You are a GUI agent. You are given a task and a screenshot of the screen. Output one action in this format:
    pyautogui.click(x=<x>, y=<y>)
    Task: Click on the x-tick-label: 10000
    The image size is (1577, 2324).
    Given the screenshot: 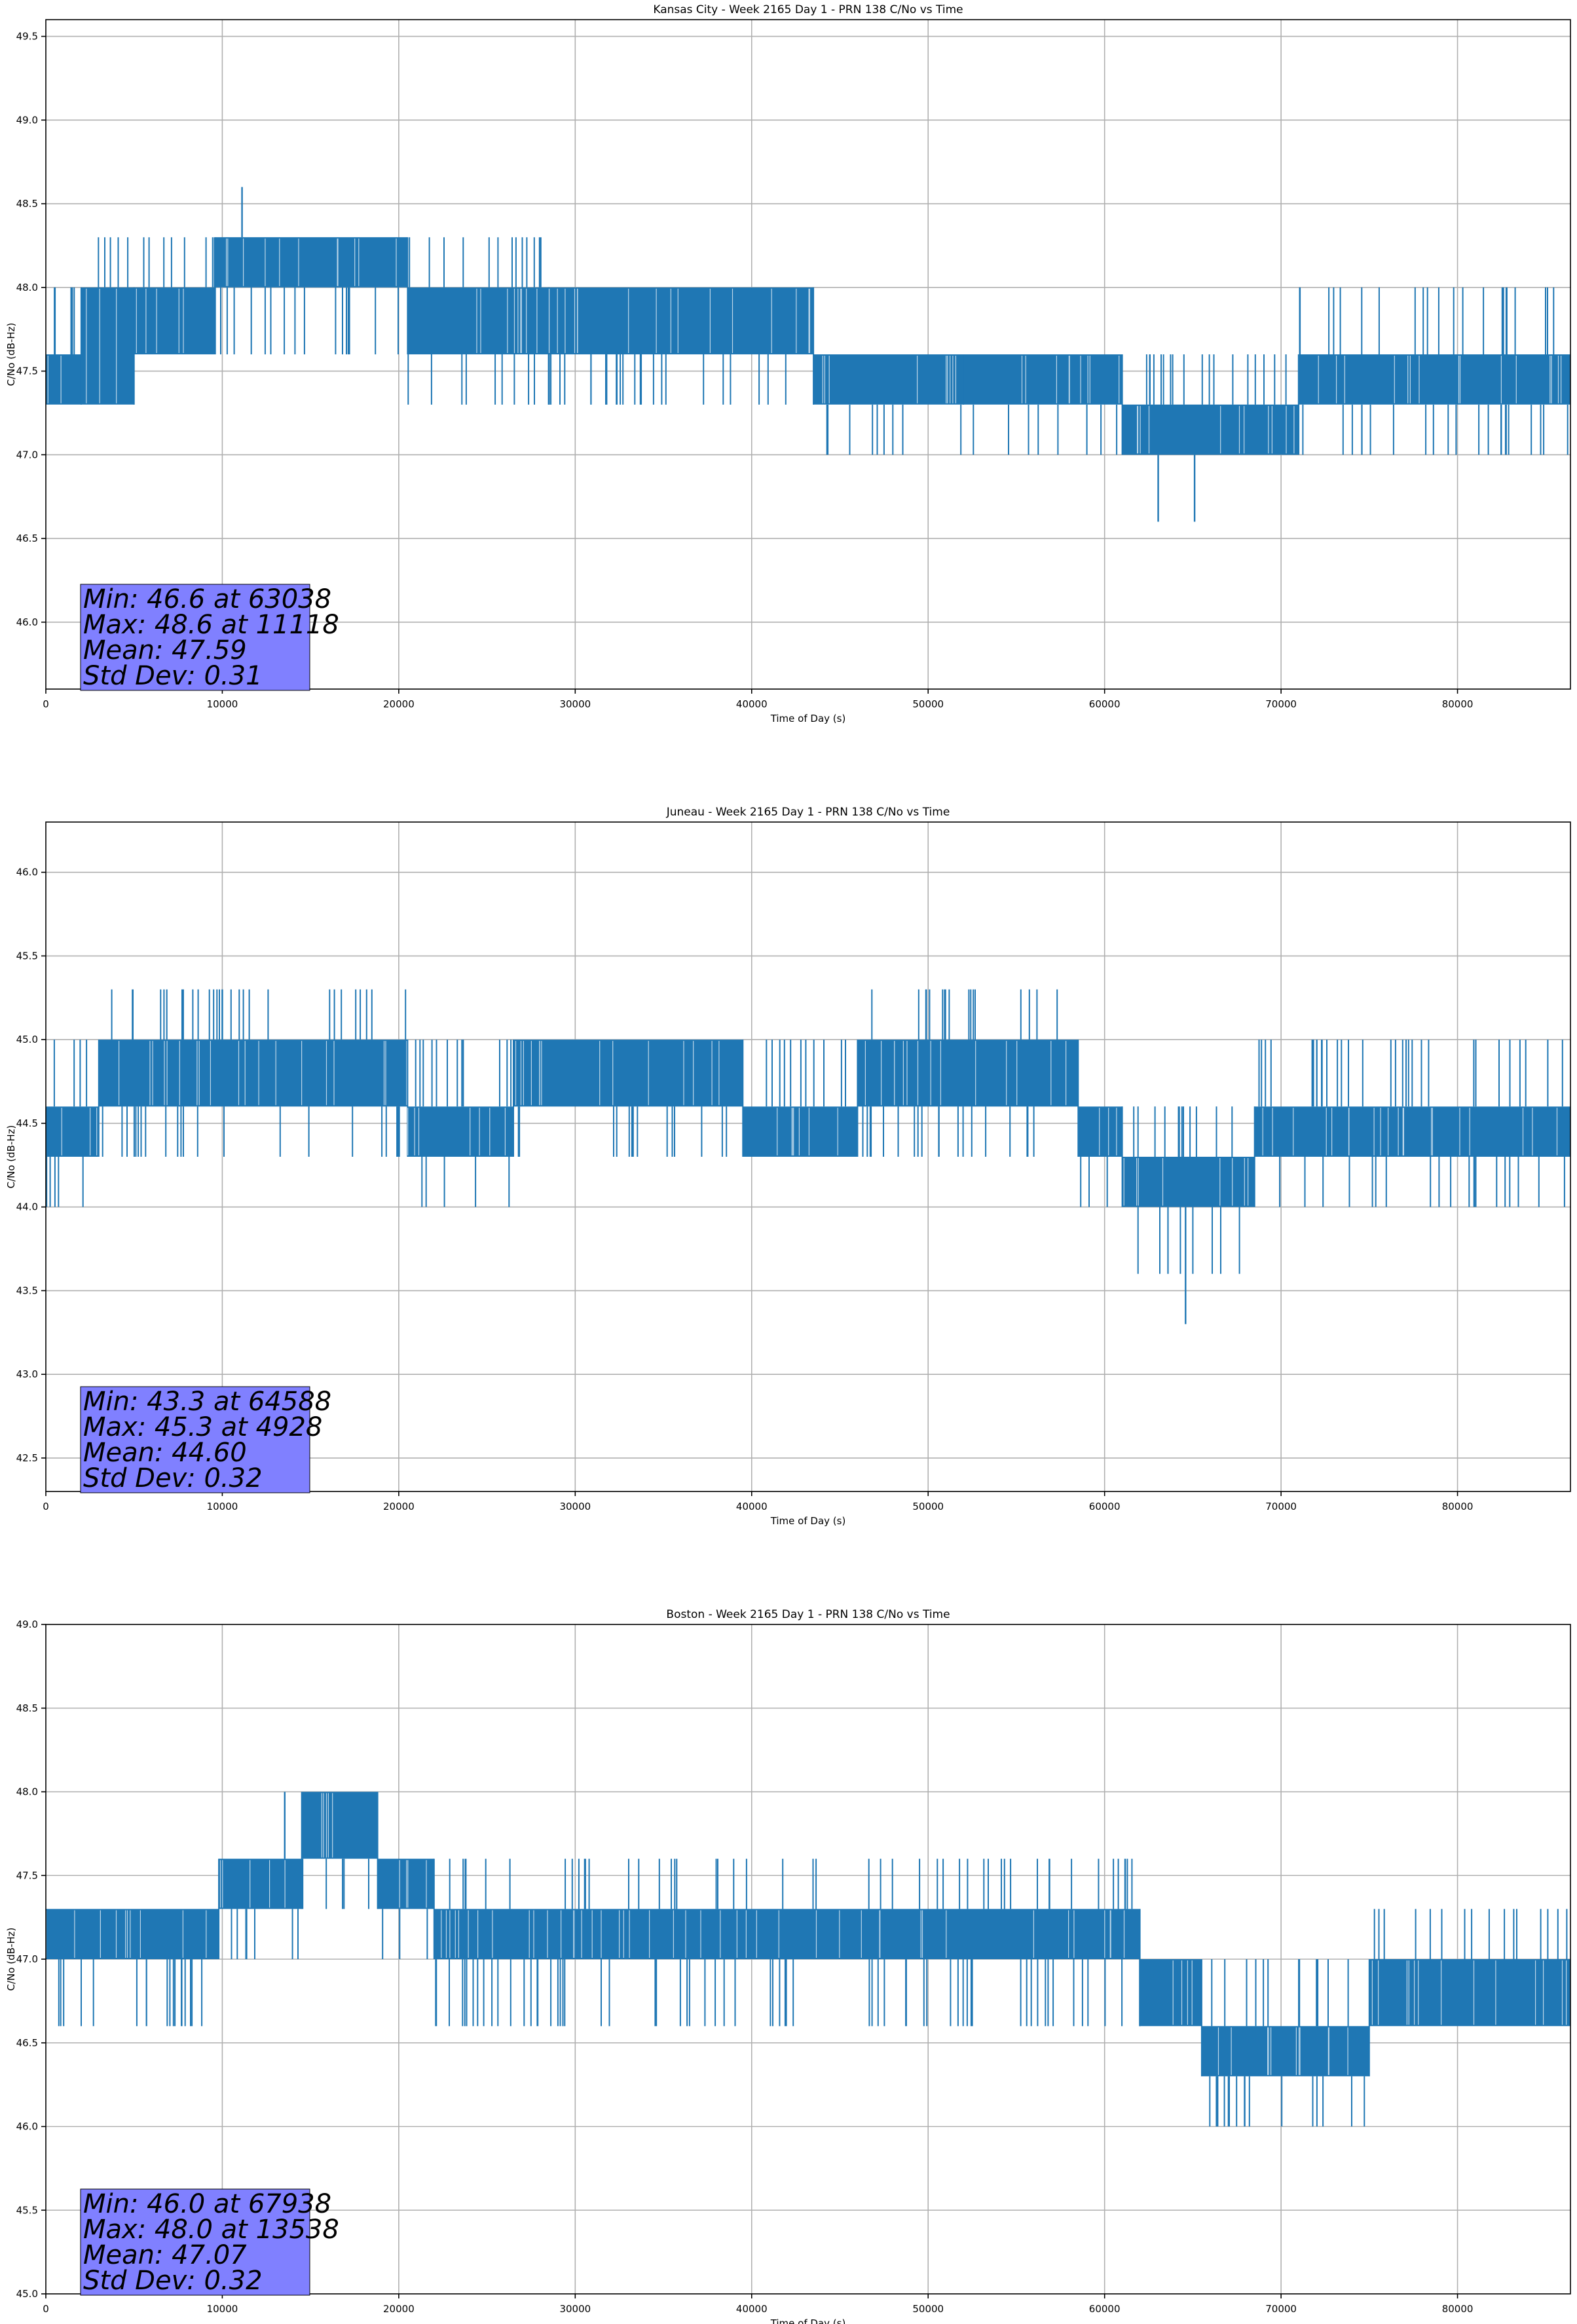 What is the action you would take?
    pyautogui.click(x=222, y=1506)
    